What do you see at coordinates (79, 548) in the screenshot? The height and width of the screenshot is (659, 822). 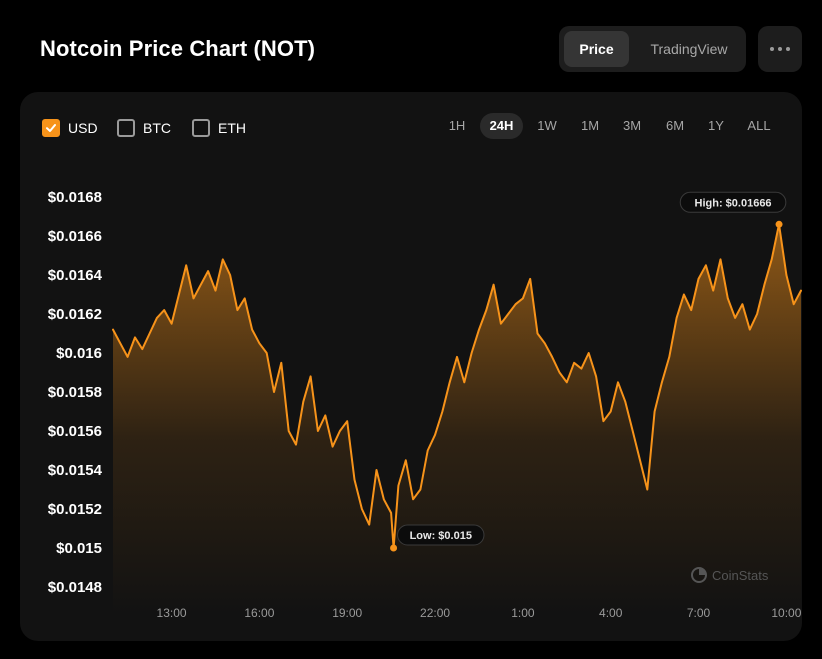 I see `y-tick-label: $0.015` at bounding box center [79, 548].